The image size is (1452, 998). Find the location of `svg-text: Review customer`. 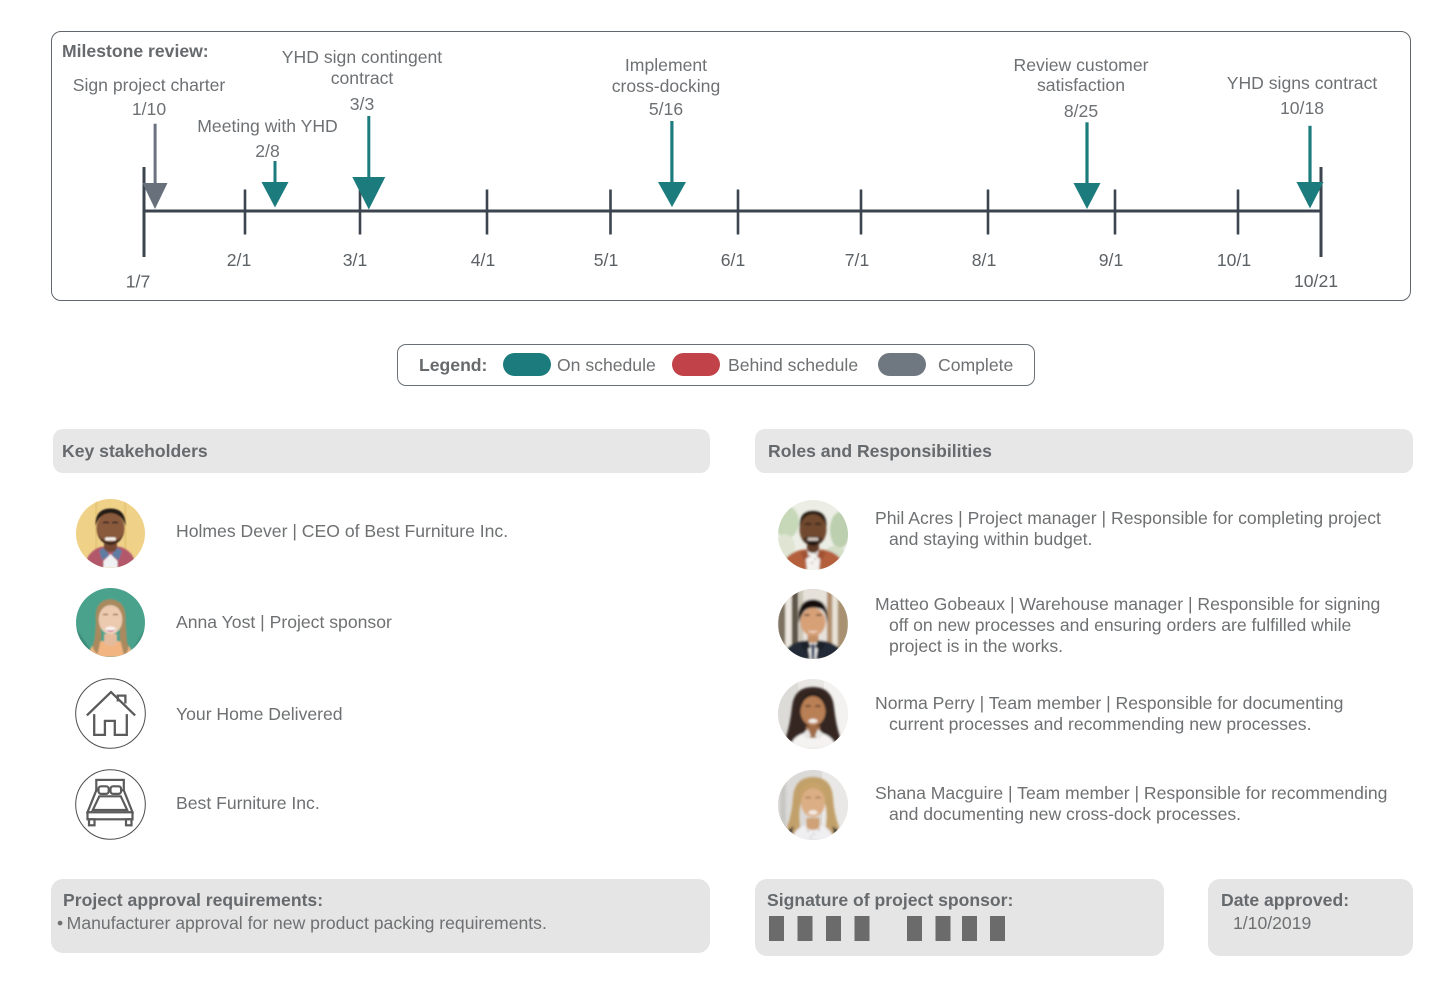

svg-text: Review customer is located at coordinates (1081, 65).